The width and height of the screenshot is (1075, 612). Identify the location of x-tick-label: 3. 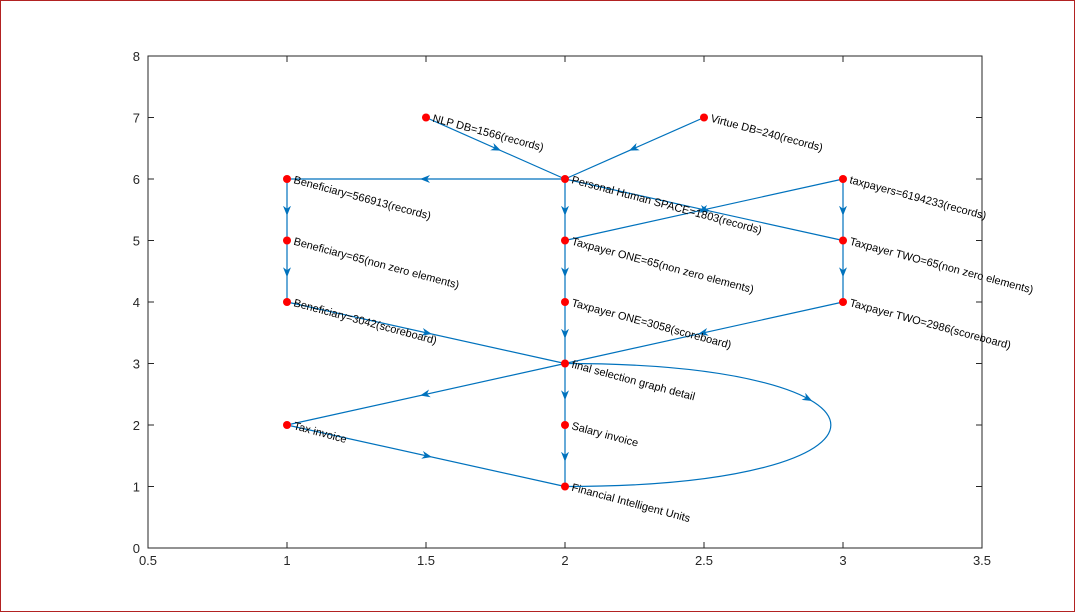
(842, 560).